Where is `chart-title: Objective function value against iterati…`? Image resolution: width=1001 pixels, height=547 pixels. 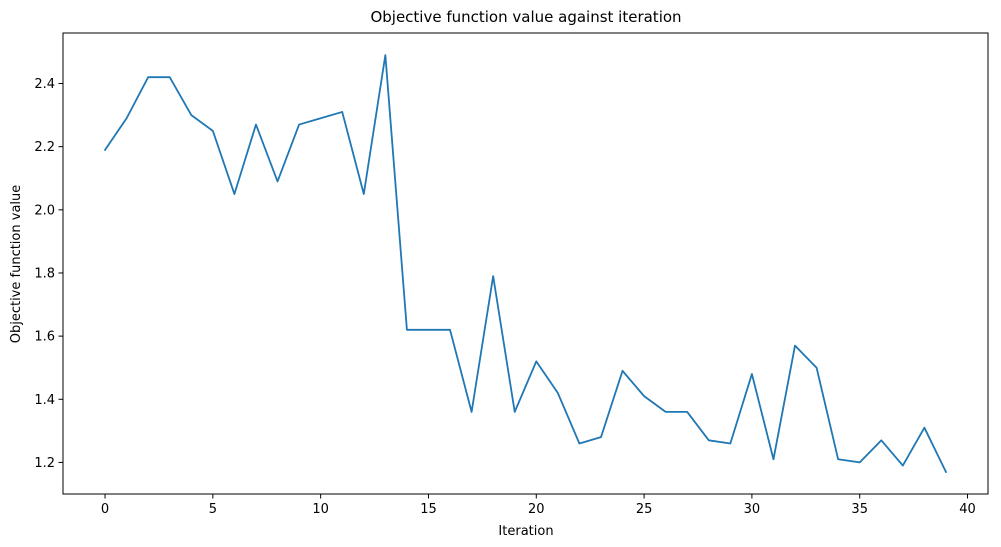 chart-title: Objective function value against iterati… is located at coordinates (525, 17).